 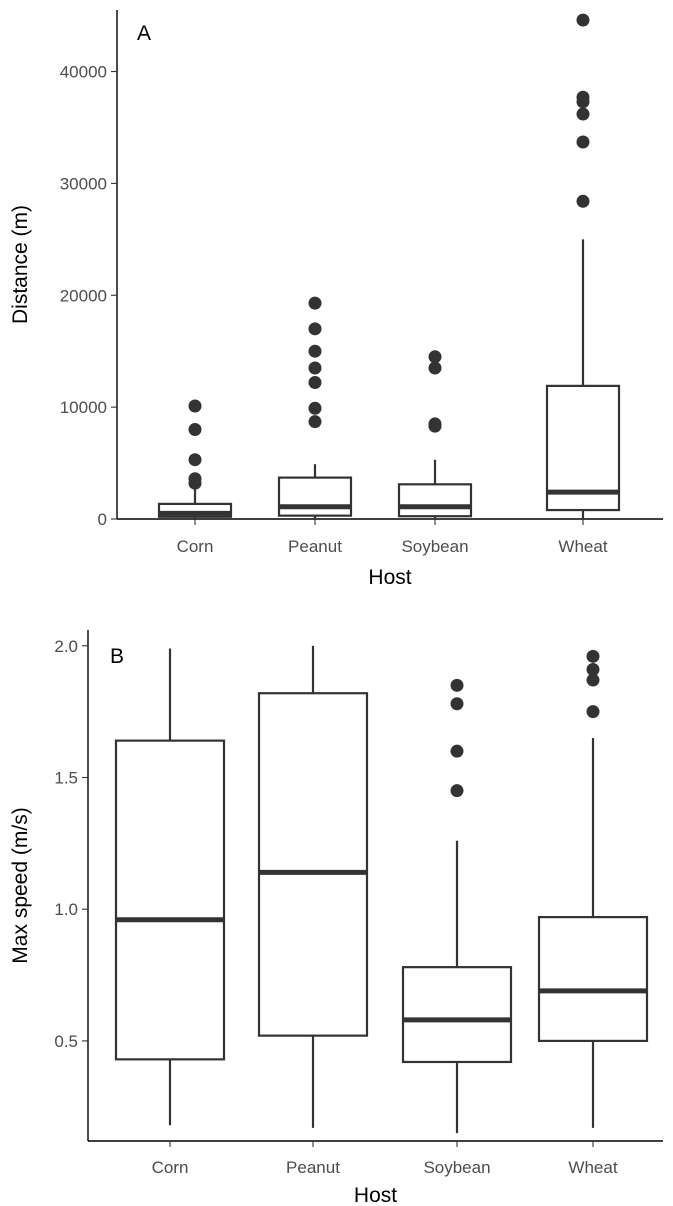 I want to click on y-tick-label: 2.0, so click(x=66, y=646).